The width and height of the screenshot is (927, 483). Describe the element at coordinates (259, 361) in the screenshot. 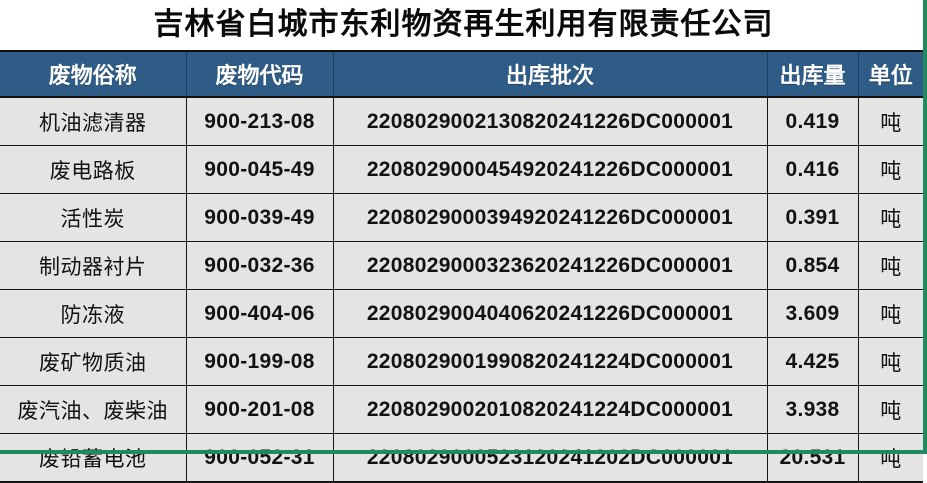

I see `cell-waste-code: 900-199-08` at that location.